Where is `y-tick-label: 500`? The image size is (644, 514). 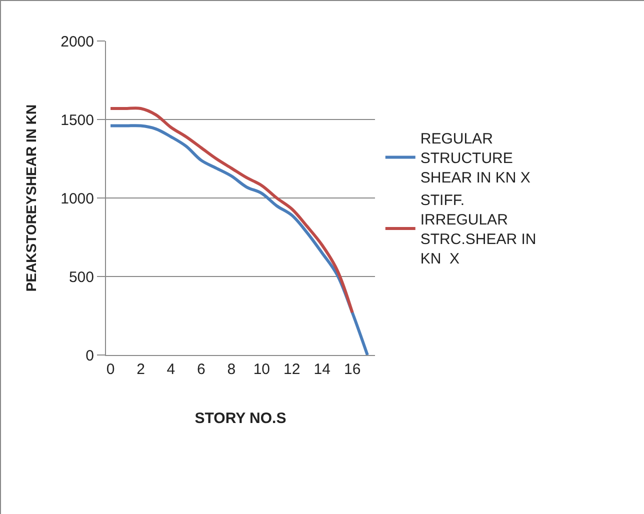
y-tick-label: 500 is located at coordinates (81, 277).